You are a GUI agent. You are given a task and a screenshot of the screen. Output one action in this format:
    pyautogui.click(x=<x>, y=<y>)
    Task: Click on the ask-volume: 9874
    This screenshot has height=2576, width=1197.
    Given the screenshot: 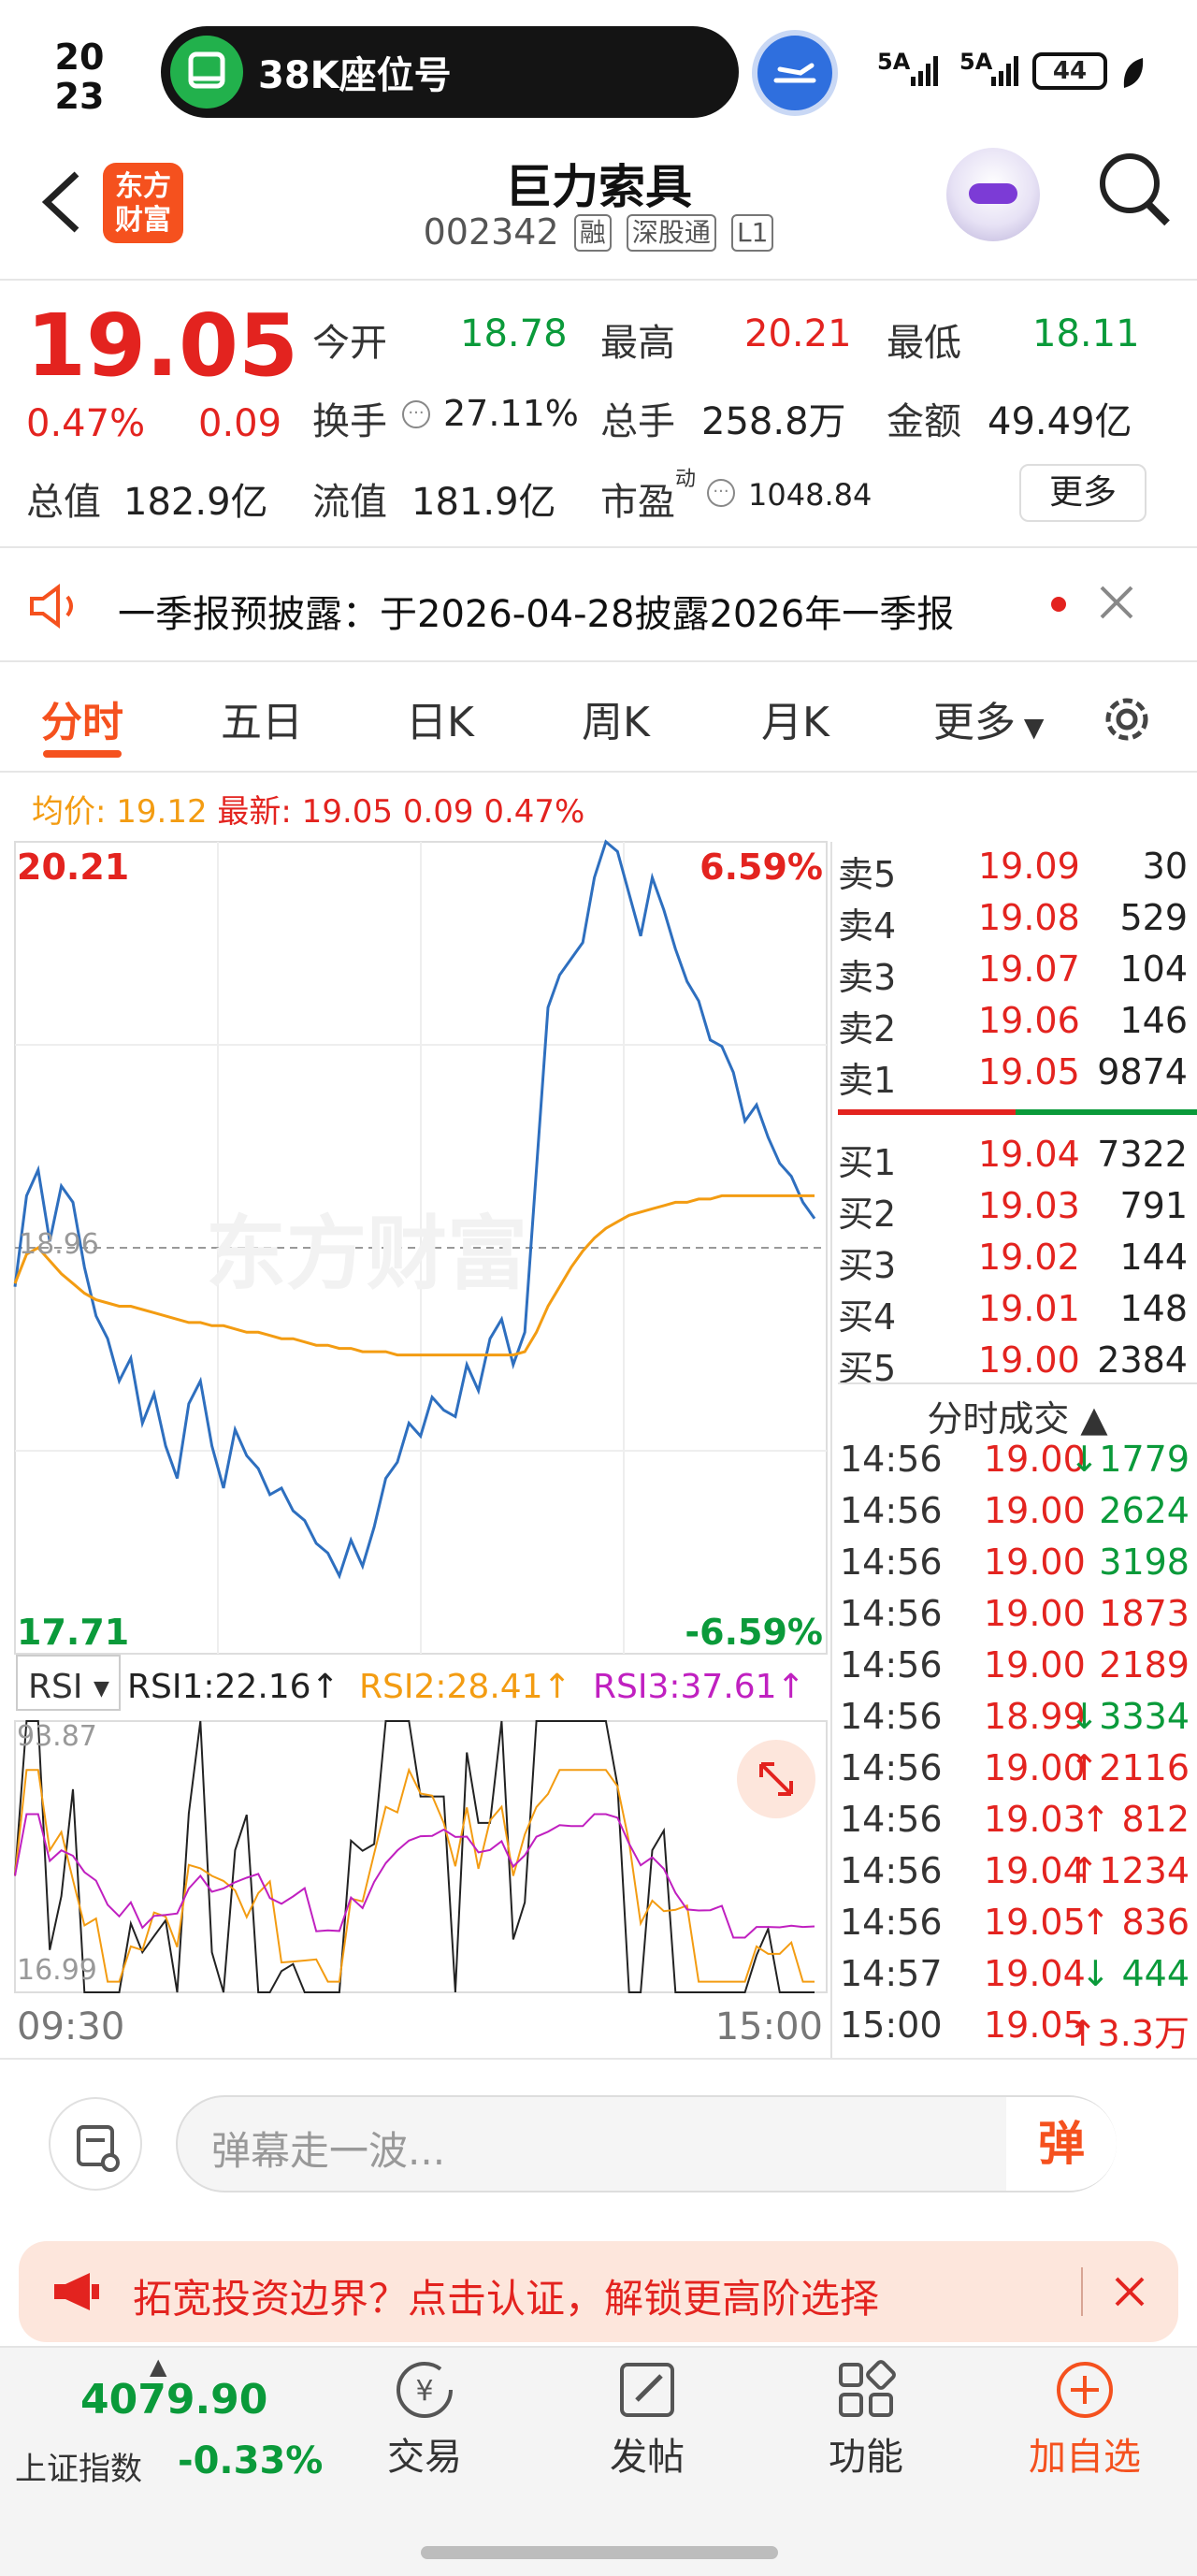 What is the action you would take?
    pyautogui.click(x=1142, y=1072)
    